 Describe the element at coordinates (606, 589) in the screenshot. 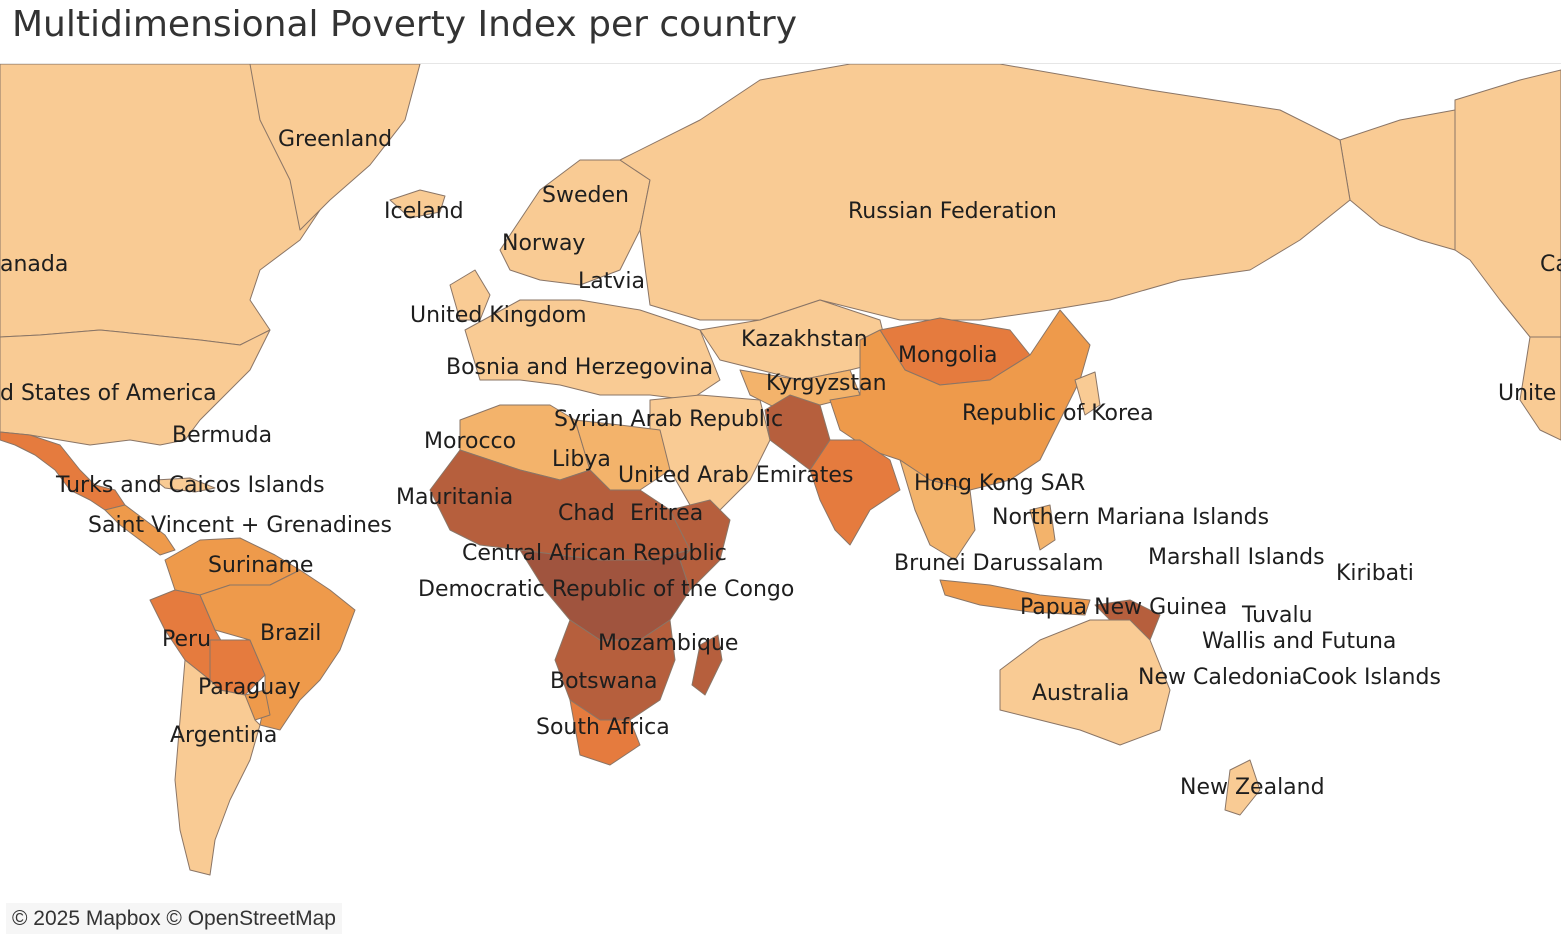

I see `label-drc: Democratic Republic of the Congo` at that location.